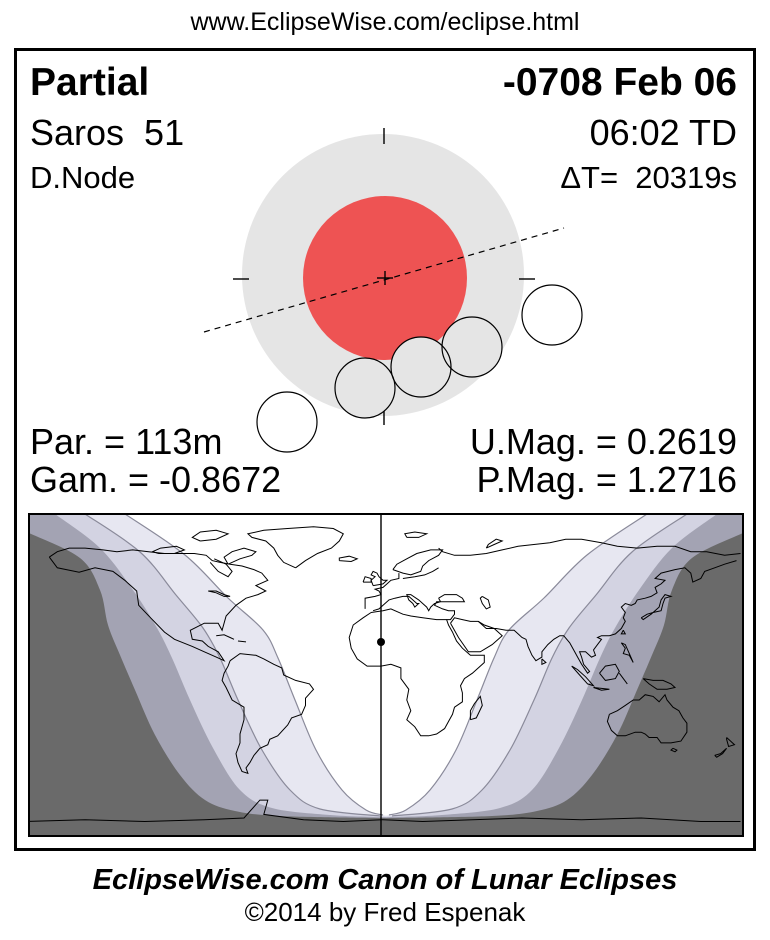 The width and height of the screenshot is (770, 940). Describe the element at coordinates (156, 479) in the screenshot. I see `gamma-label: Gam. = -0.8672` at that location.